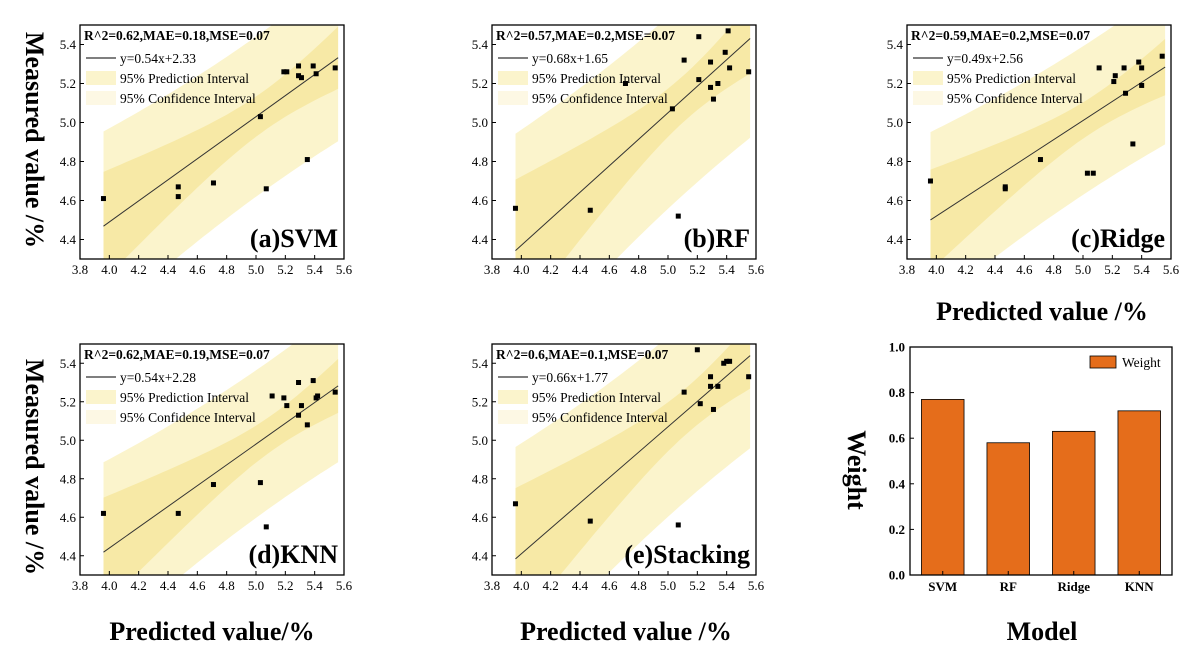 The height and width of the screenshot is (665, 1200). What do you see at coordinates (34, 140) in the screenshot?
I see `measured-ylabel-top: Measured value /%` at bounding box center [34, 140].